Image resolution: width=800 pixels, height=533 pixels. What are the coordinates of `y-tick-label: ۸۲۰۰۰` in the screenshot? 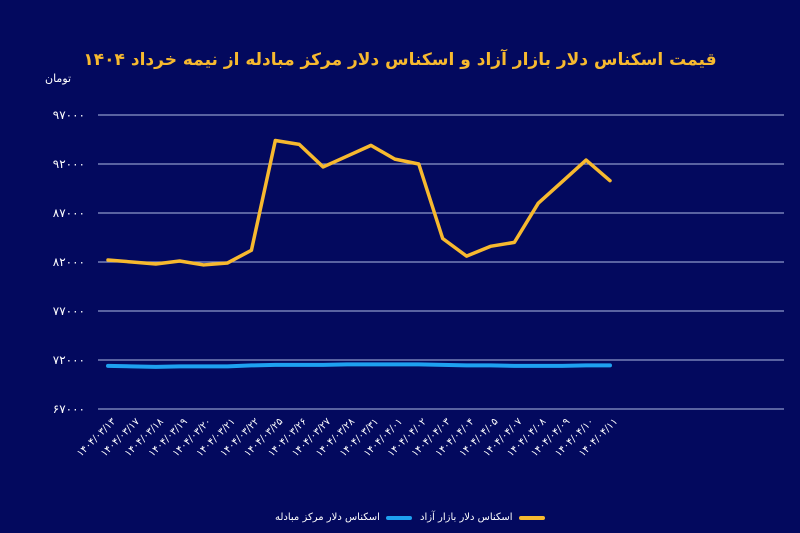 It's located at (69, 262).